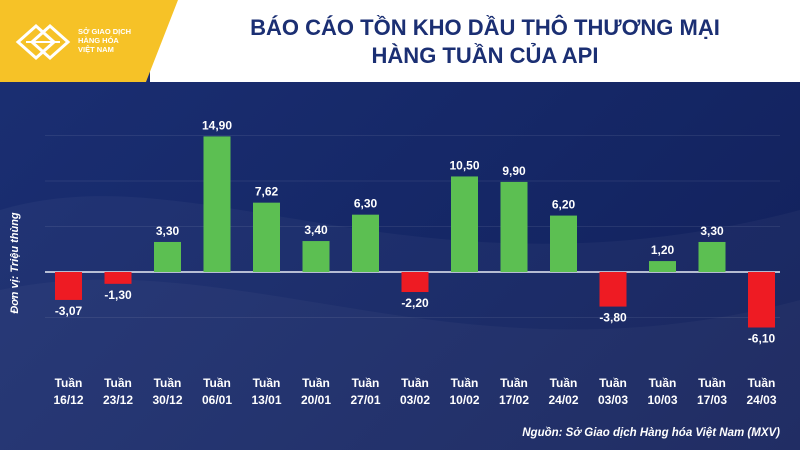 The image size is (800, 450). I want to click on data-label-10: 6,20, so click(564, 205).